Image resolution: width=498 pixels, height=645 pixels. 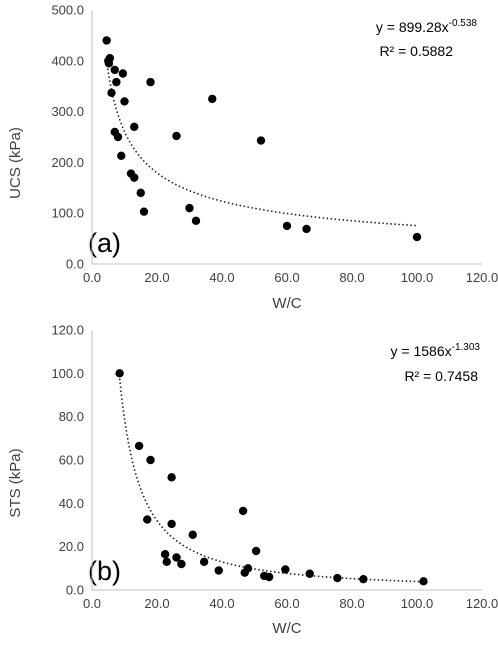 What do you see at coordinates (67, 10) in the screenshot?
I see `y-tick-label: 500.0` at bounding box center [67, 10].